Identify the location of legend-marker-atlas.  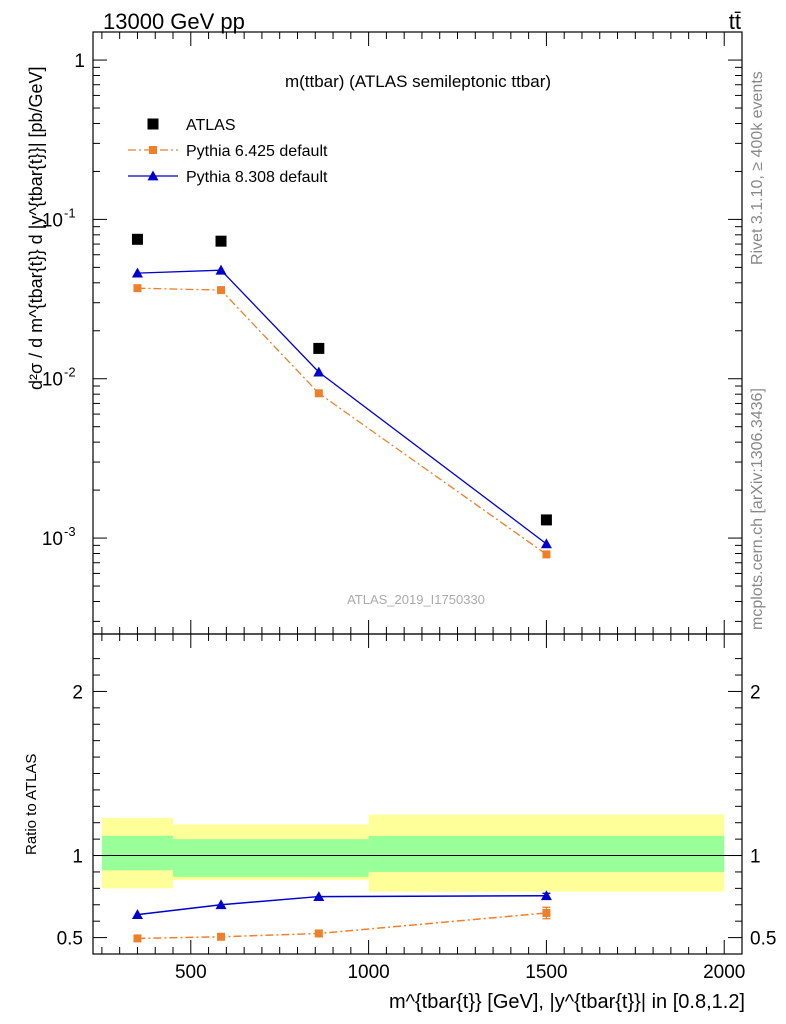
(153, 124).